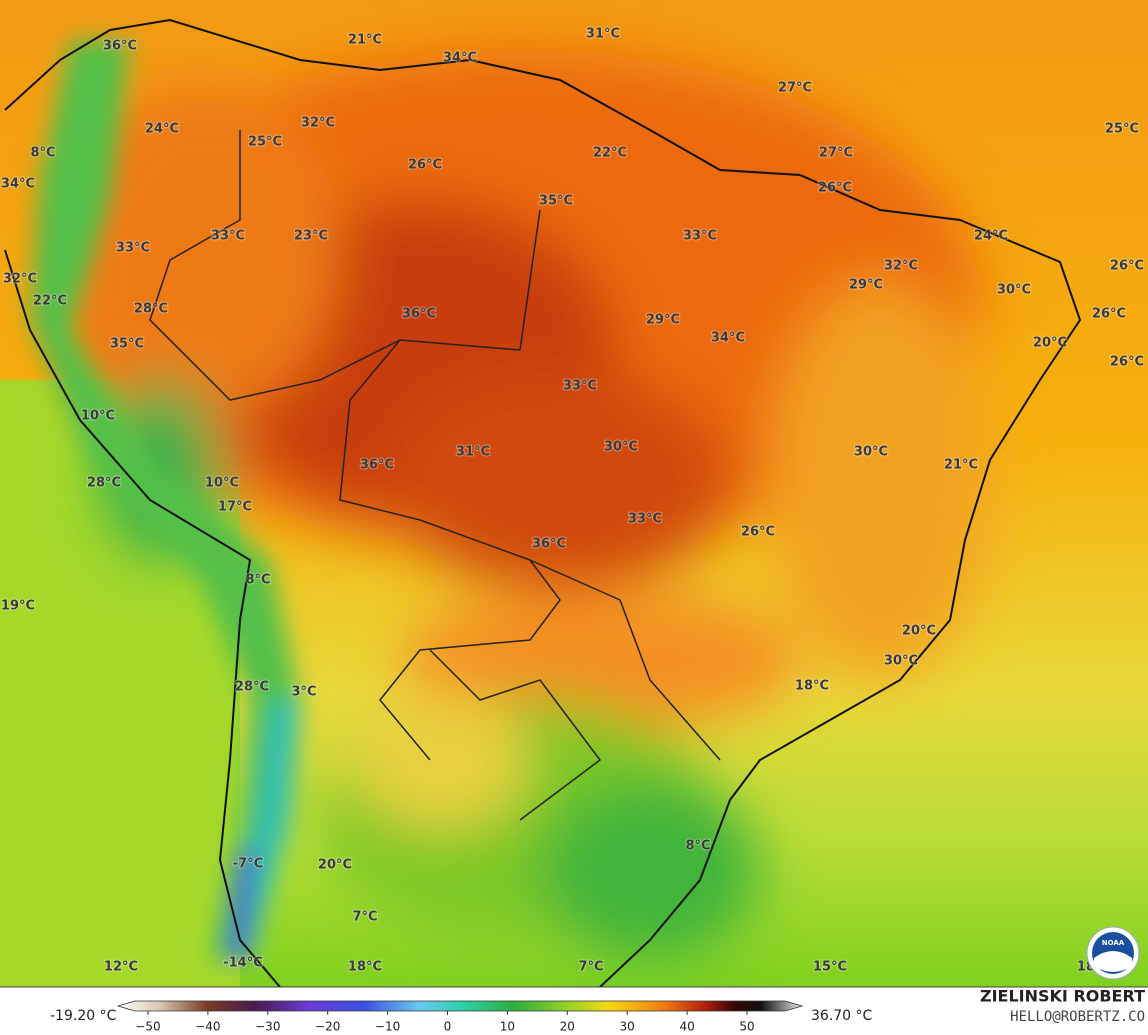 The image size is (1148, 1035). Describe the element at coordinates (842, 1016) in the screenshot. I see `colorbar-max: 36.70 °C` at that location.